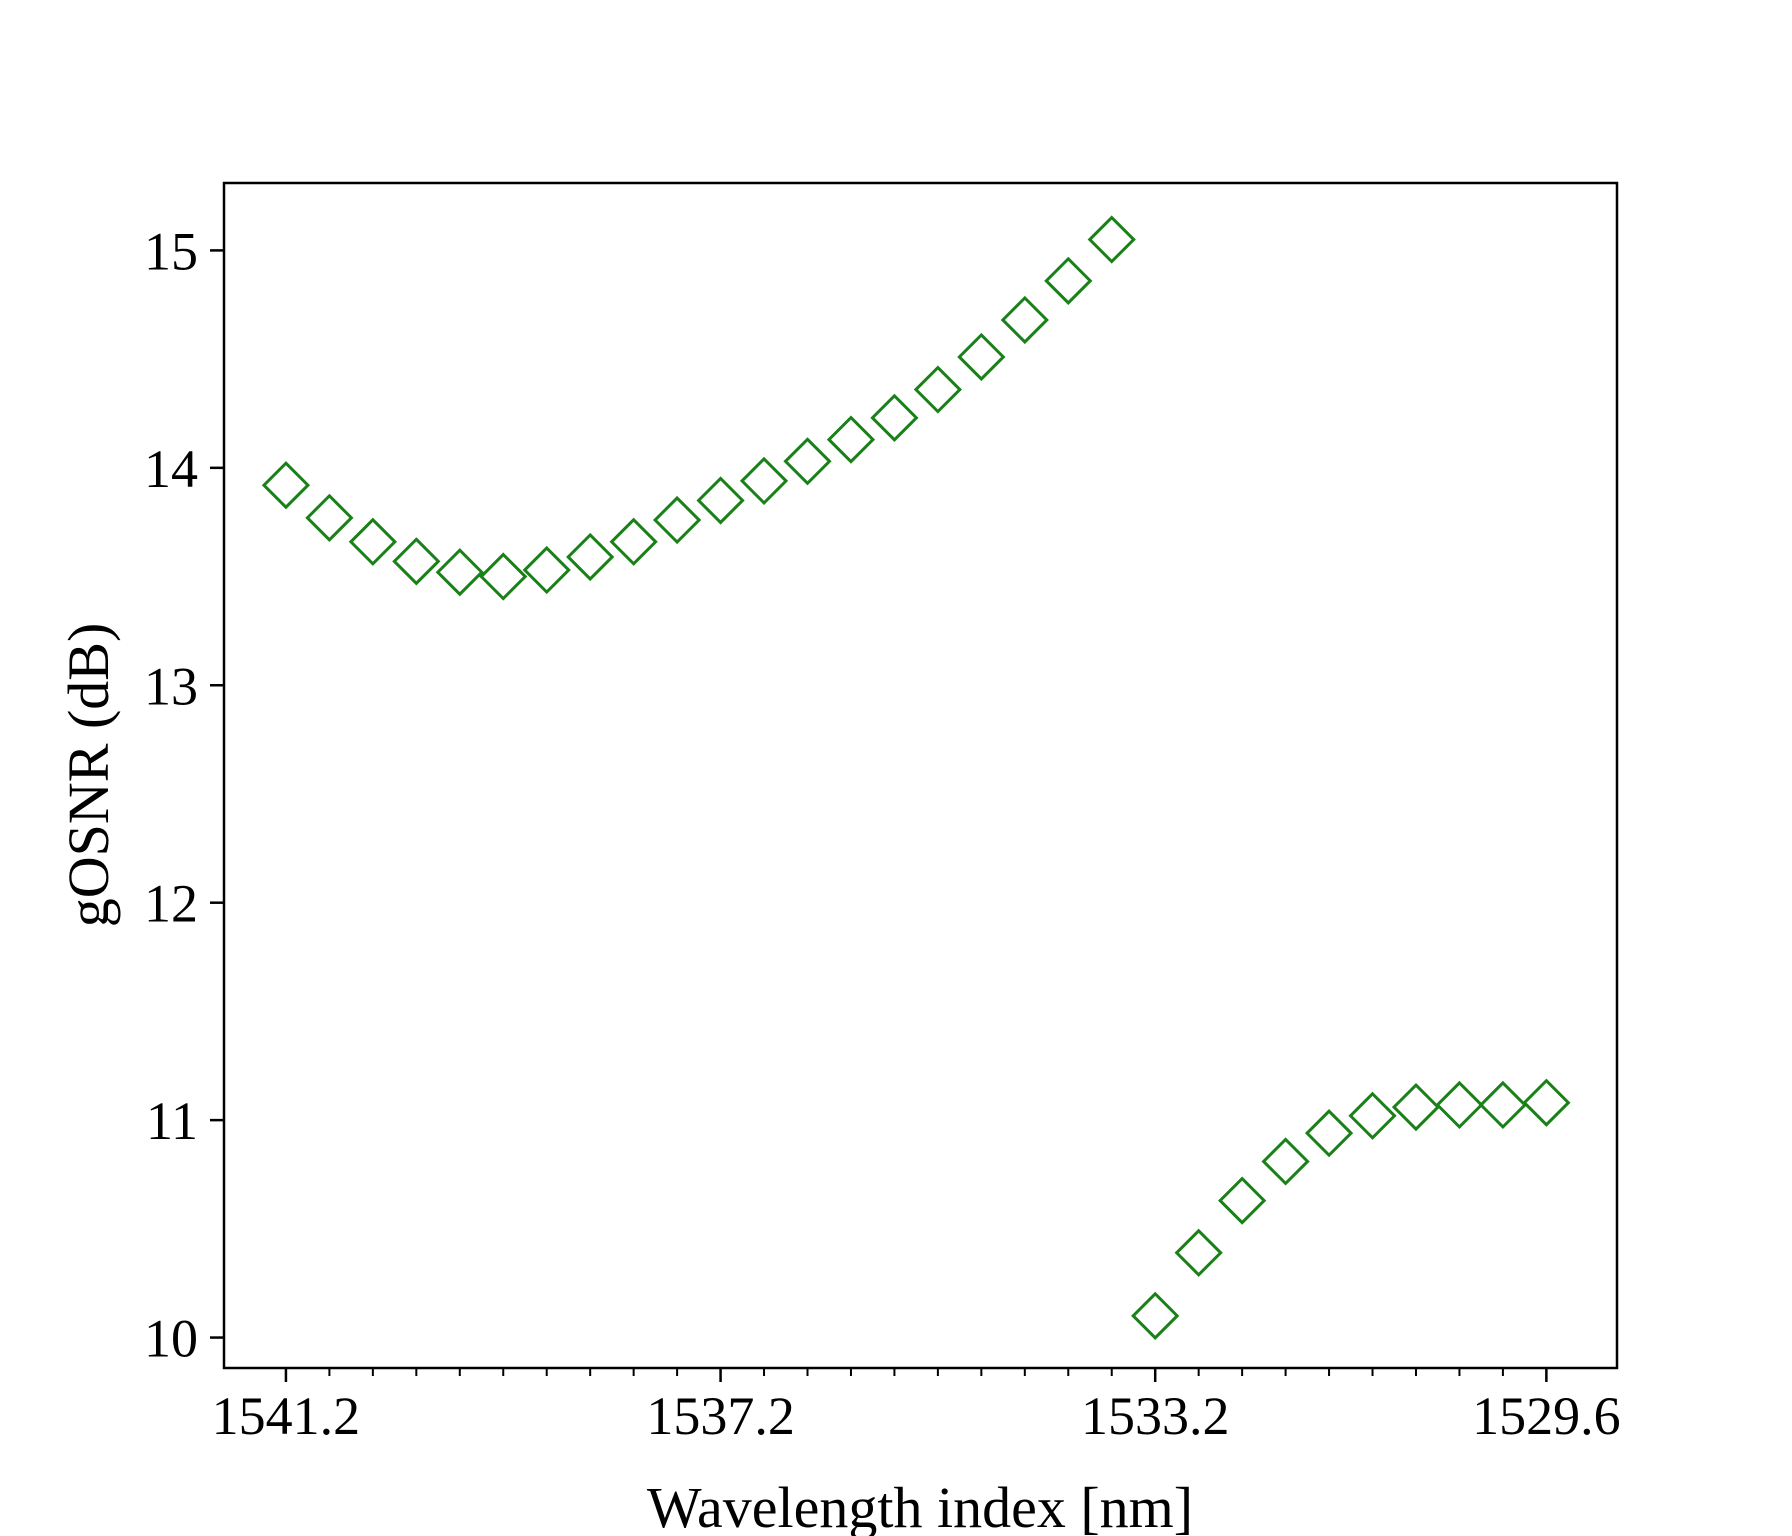 Image resolution: width=1792 pixels, height=1536 pixels. Describe the element at coordinates (171, 686) in the screenshot. I see `y-tick-label: 13` at that location.